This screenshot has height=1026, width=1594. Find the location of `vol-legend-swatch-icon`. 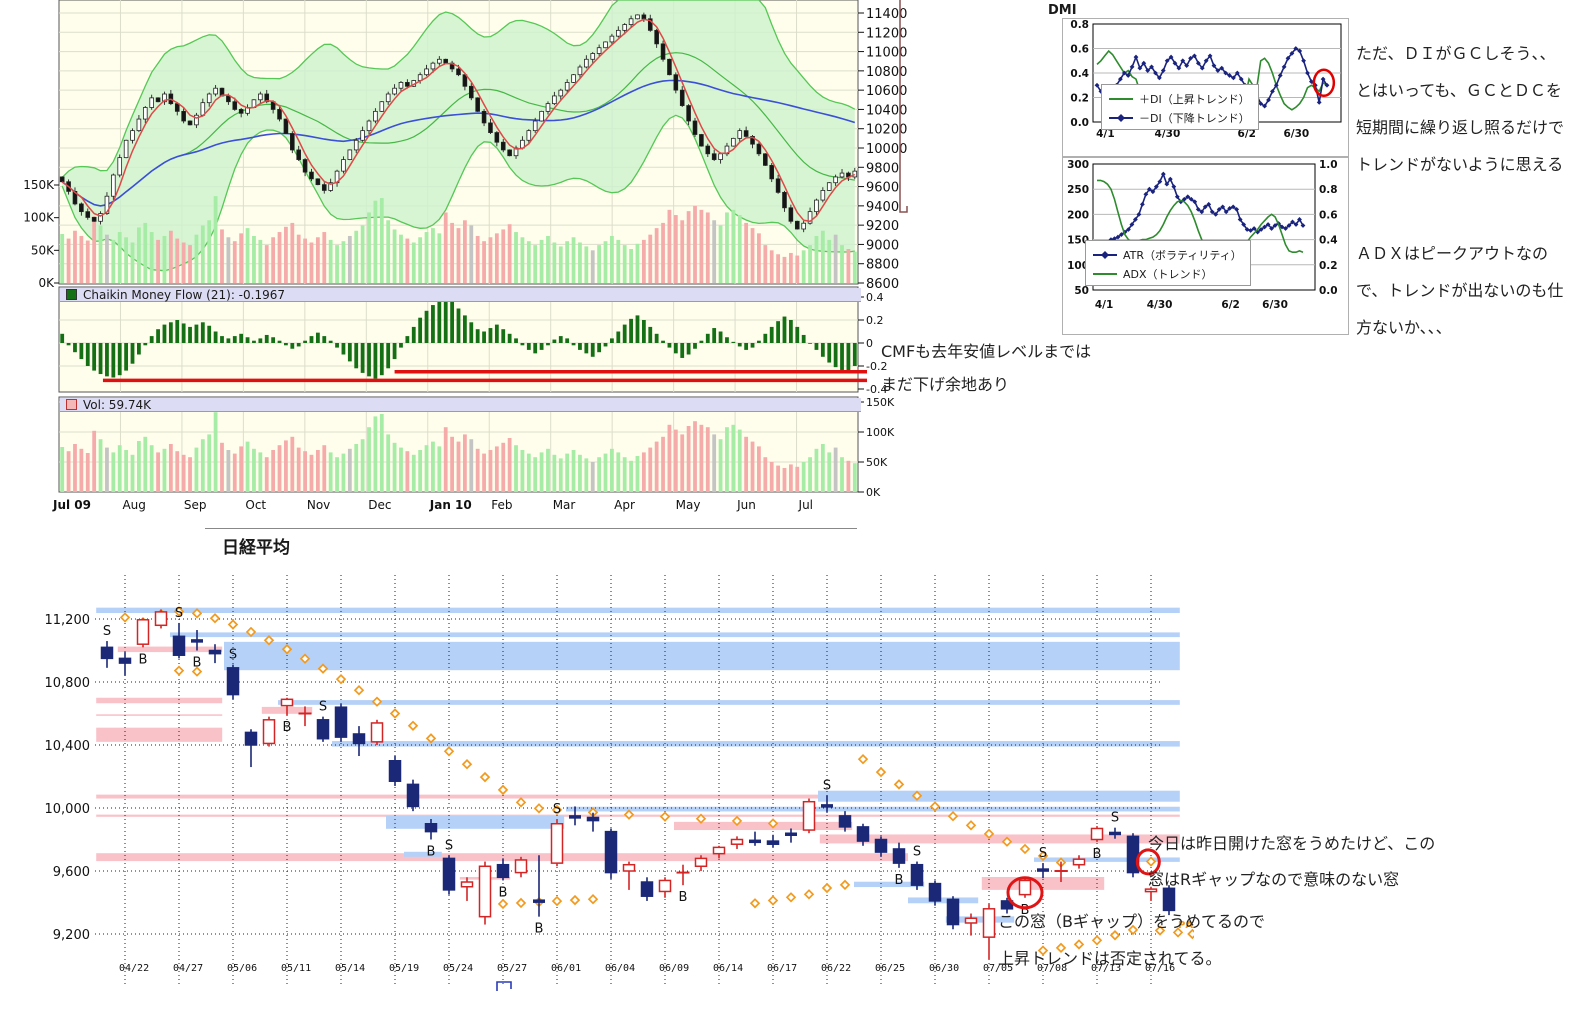

vol-legend-swatch-icon is located at coordinates (71, 404).